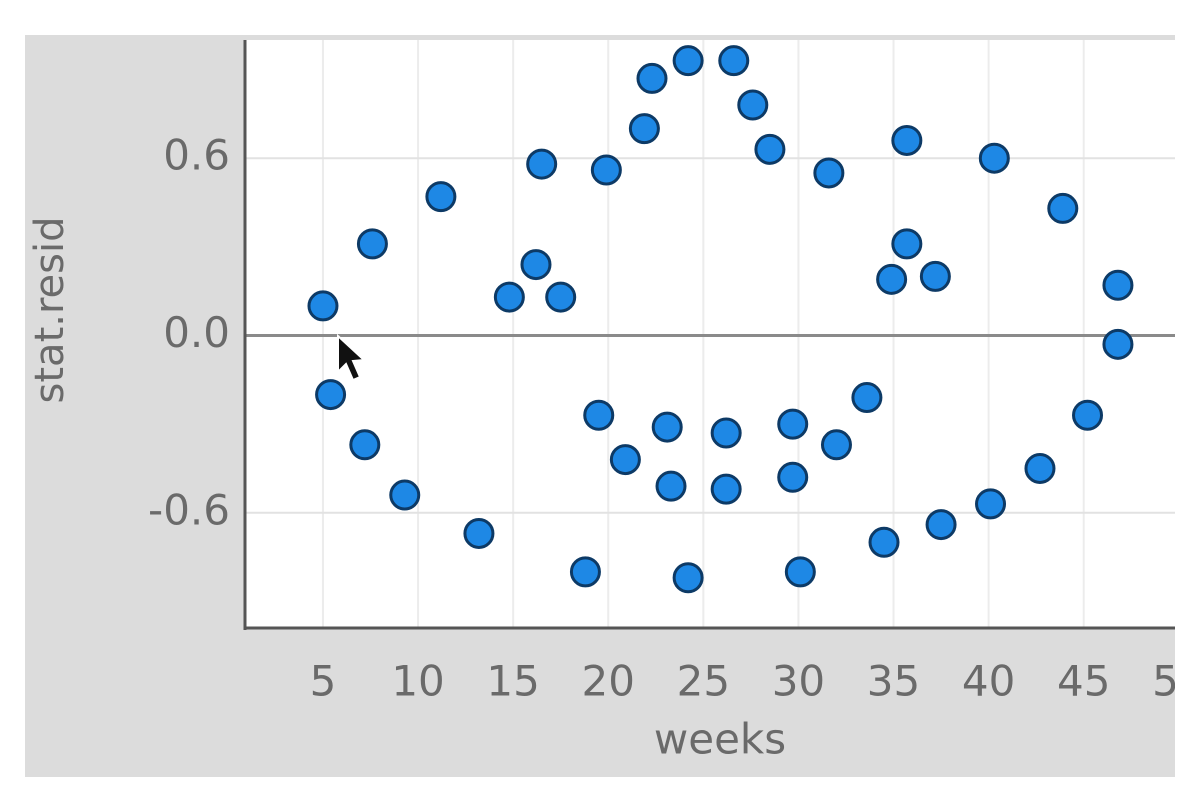  I want to click on x-tick-label: 15, so click(512, 681).